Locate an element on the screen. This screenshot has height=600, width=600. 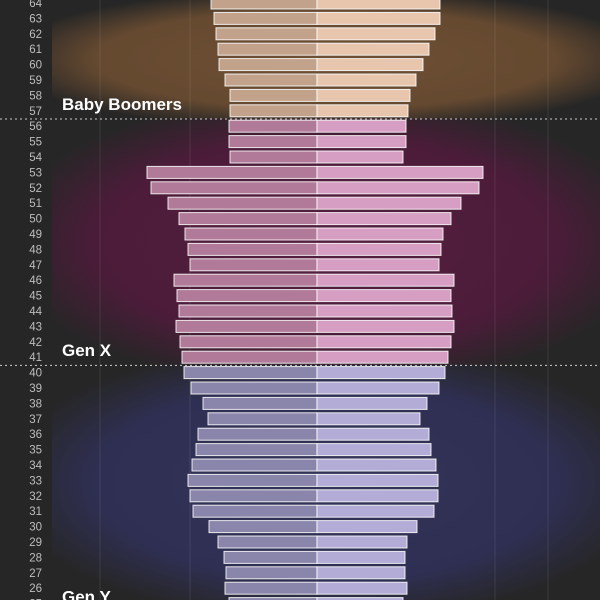
age-tick-label: 63 is located at coordinates (35, 19).